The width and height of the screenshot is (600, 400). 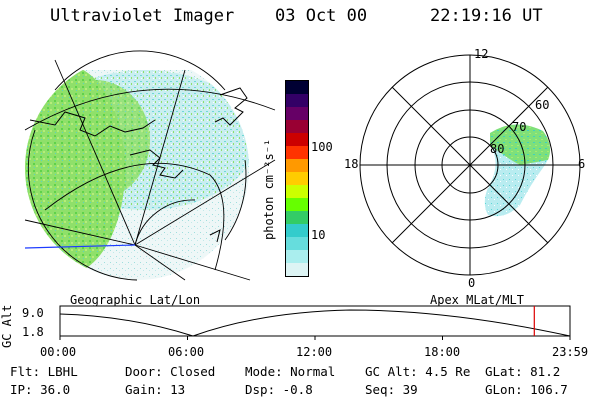 What do you see at coordinates (497, 149) in the screenshot?
I see `mlat-label-80: 80` at bounding box center [497, 149].